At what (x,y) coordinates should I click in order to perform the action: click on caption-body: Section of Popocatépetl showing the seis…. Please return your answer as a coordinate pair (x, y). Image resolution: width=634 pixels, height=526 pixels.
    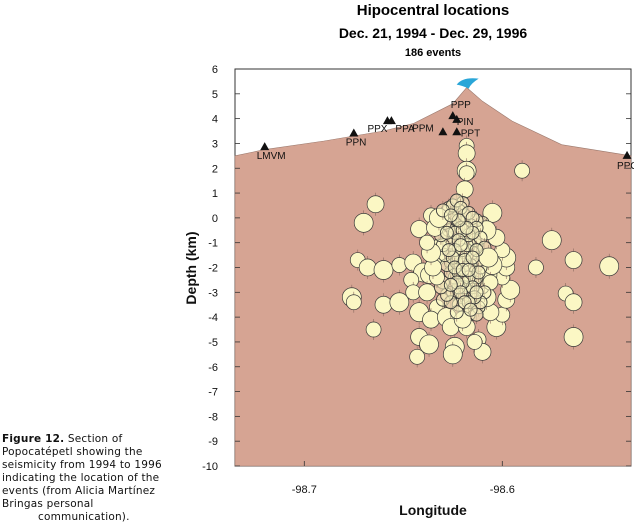
    Looking at the image, I should click on (82, 471).